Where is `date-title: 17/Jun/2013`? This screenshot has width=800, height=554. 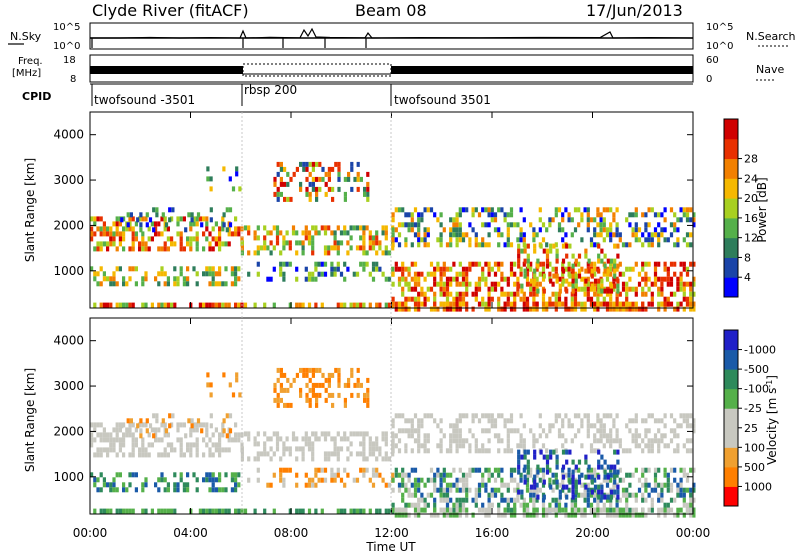
date-title: 17/Jun/2013 is located at coordinates (634, 10).